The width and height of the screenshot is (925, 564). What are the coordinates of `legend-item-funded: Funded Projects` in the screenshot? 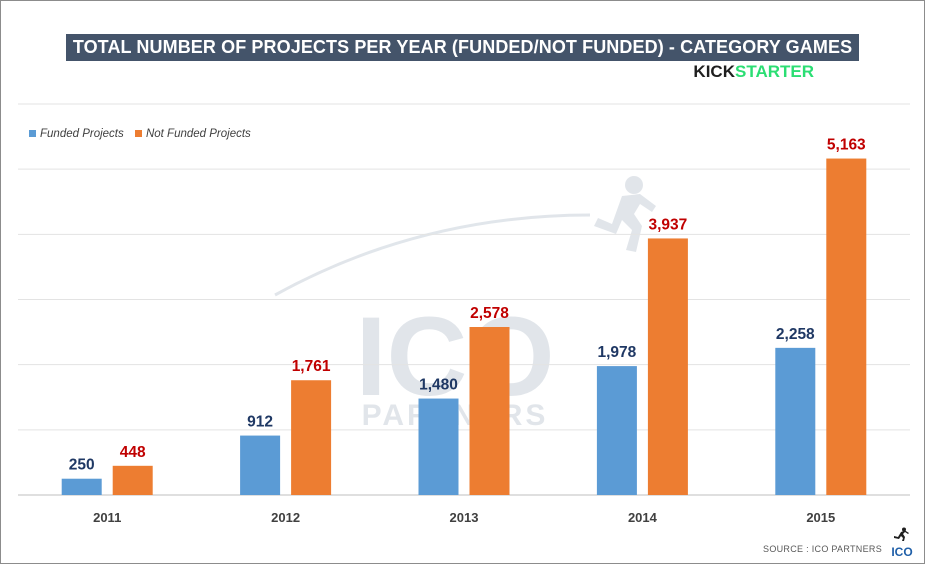 It's located at (76, 134).